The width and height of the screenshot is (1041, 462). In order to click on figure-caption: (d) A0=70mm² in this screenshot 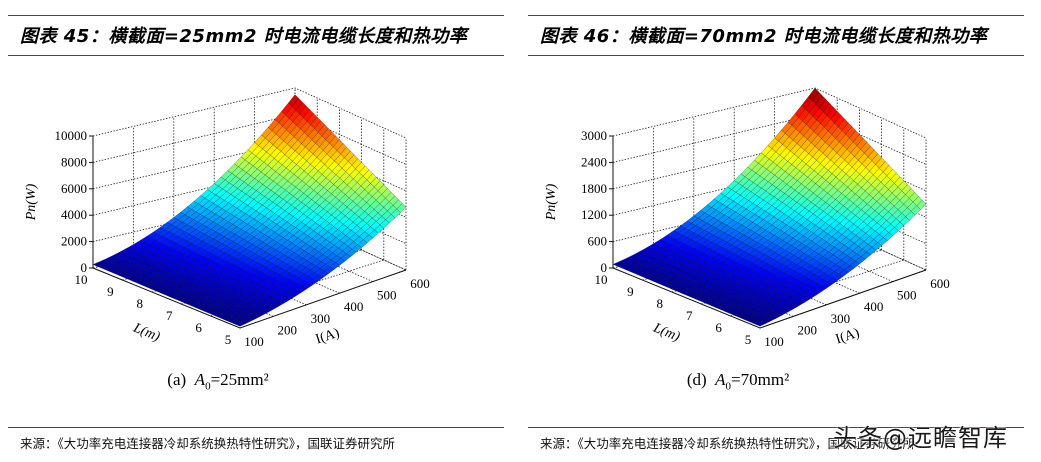, I will do `click(738, 381)`.